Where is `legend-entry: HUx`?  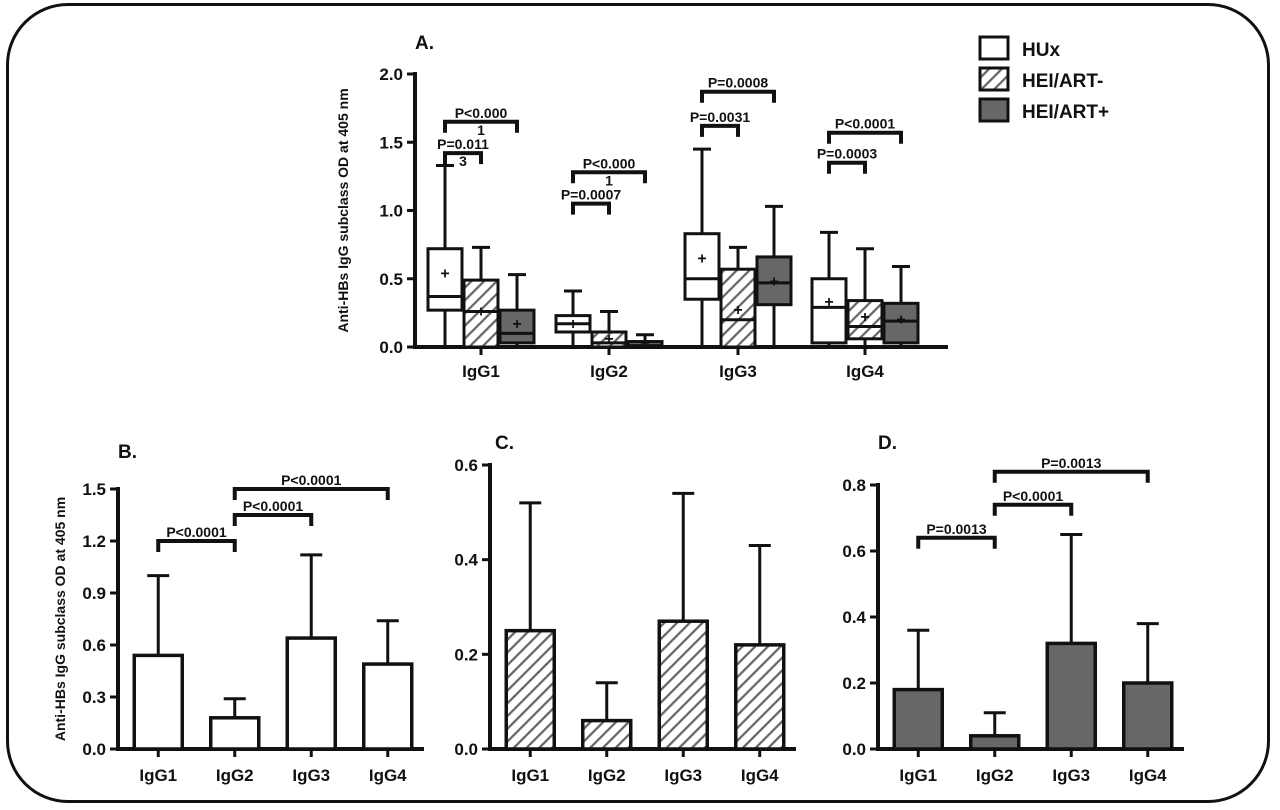
legend-entry: HUx is located at coordinates (1019, 48).